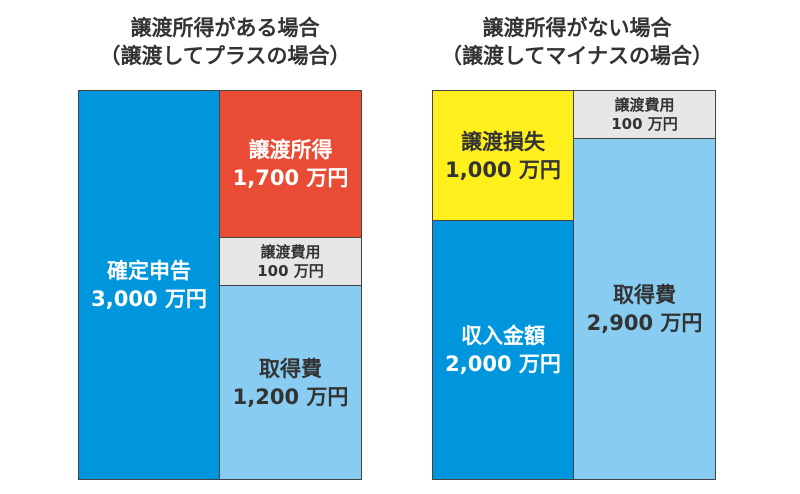 The width and height of the screenshot is (800, 494). I want to click on box-kakutei-shinkoku: 確定申告 3,000 万円, so click(149, 285).